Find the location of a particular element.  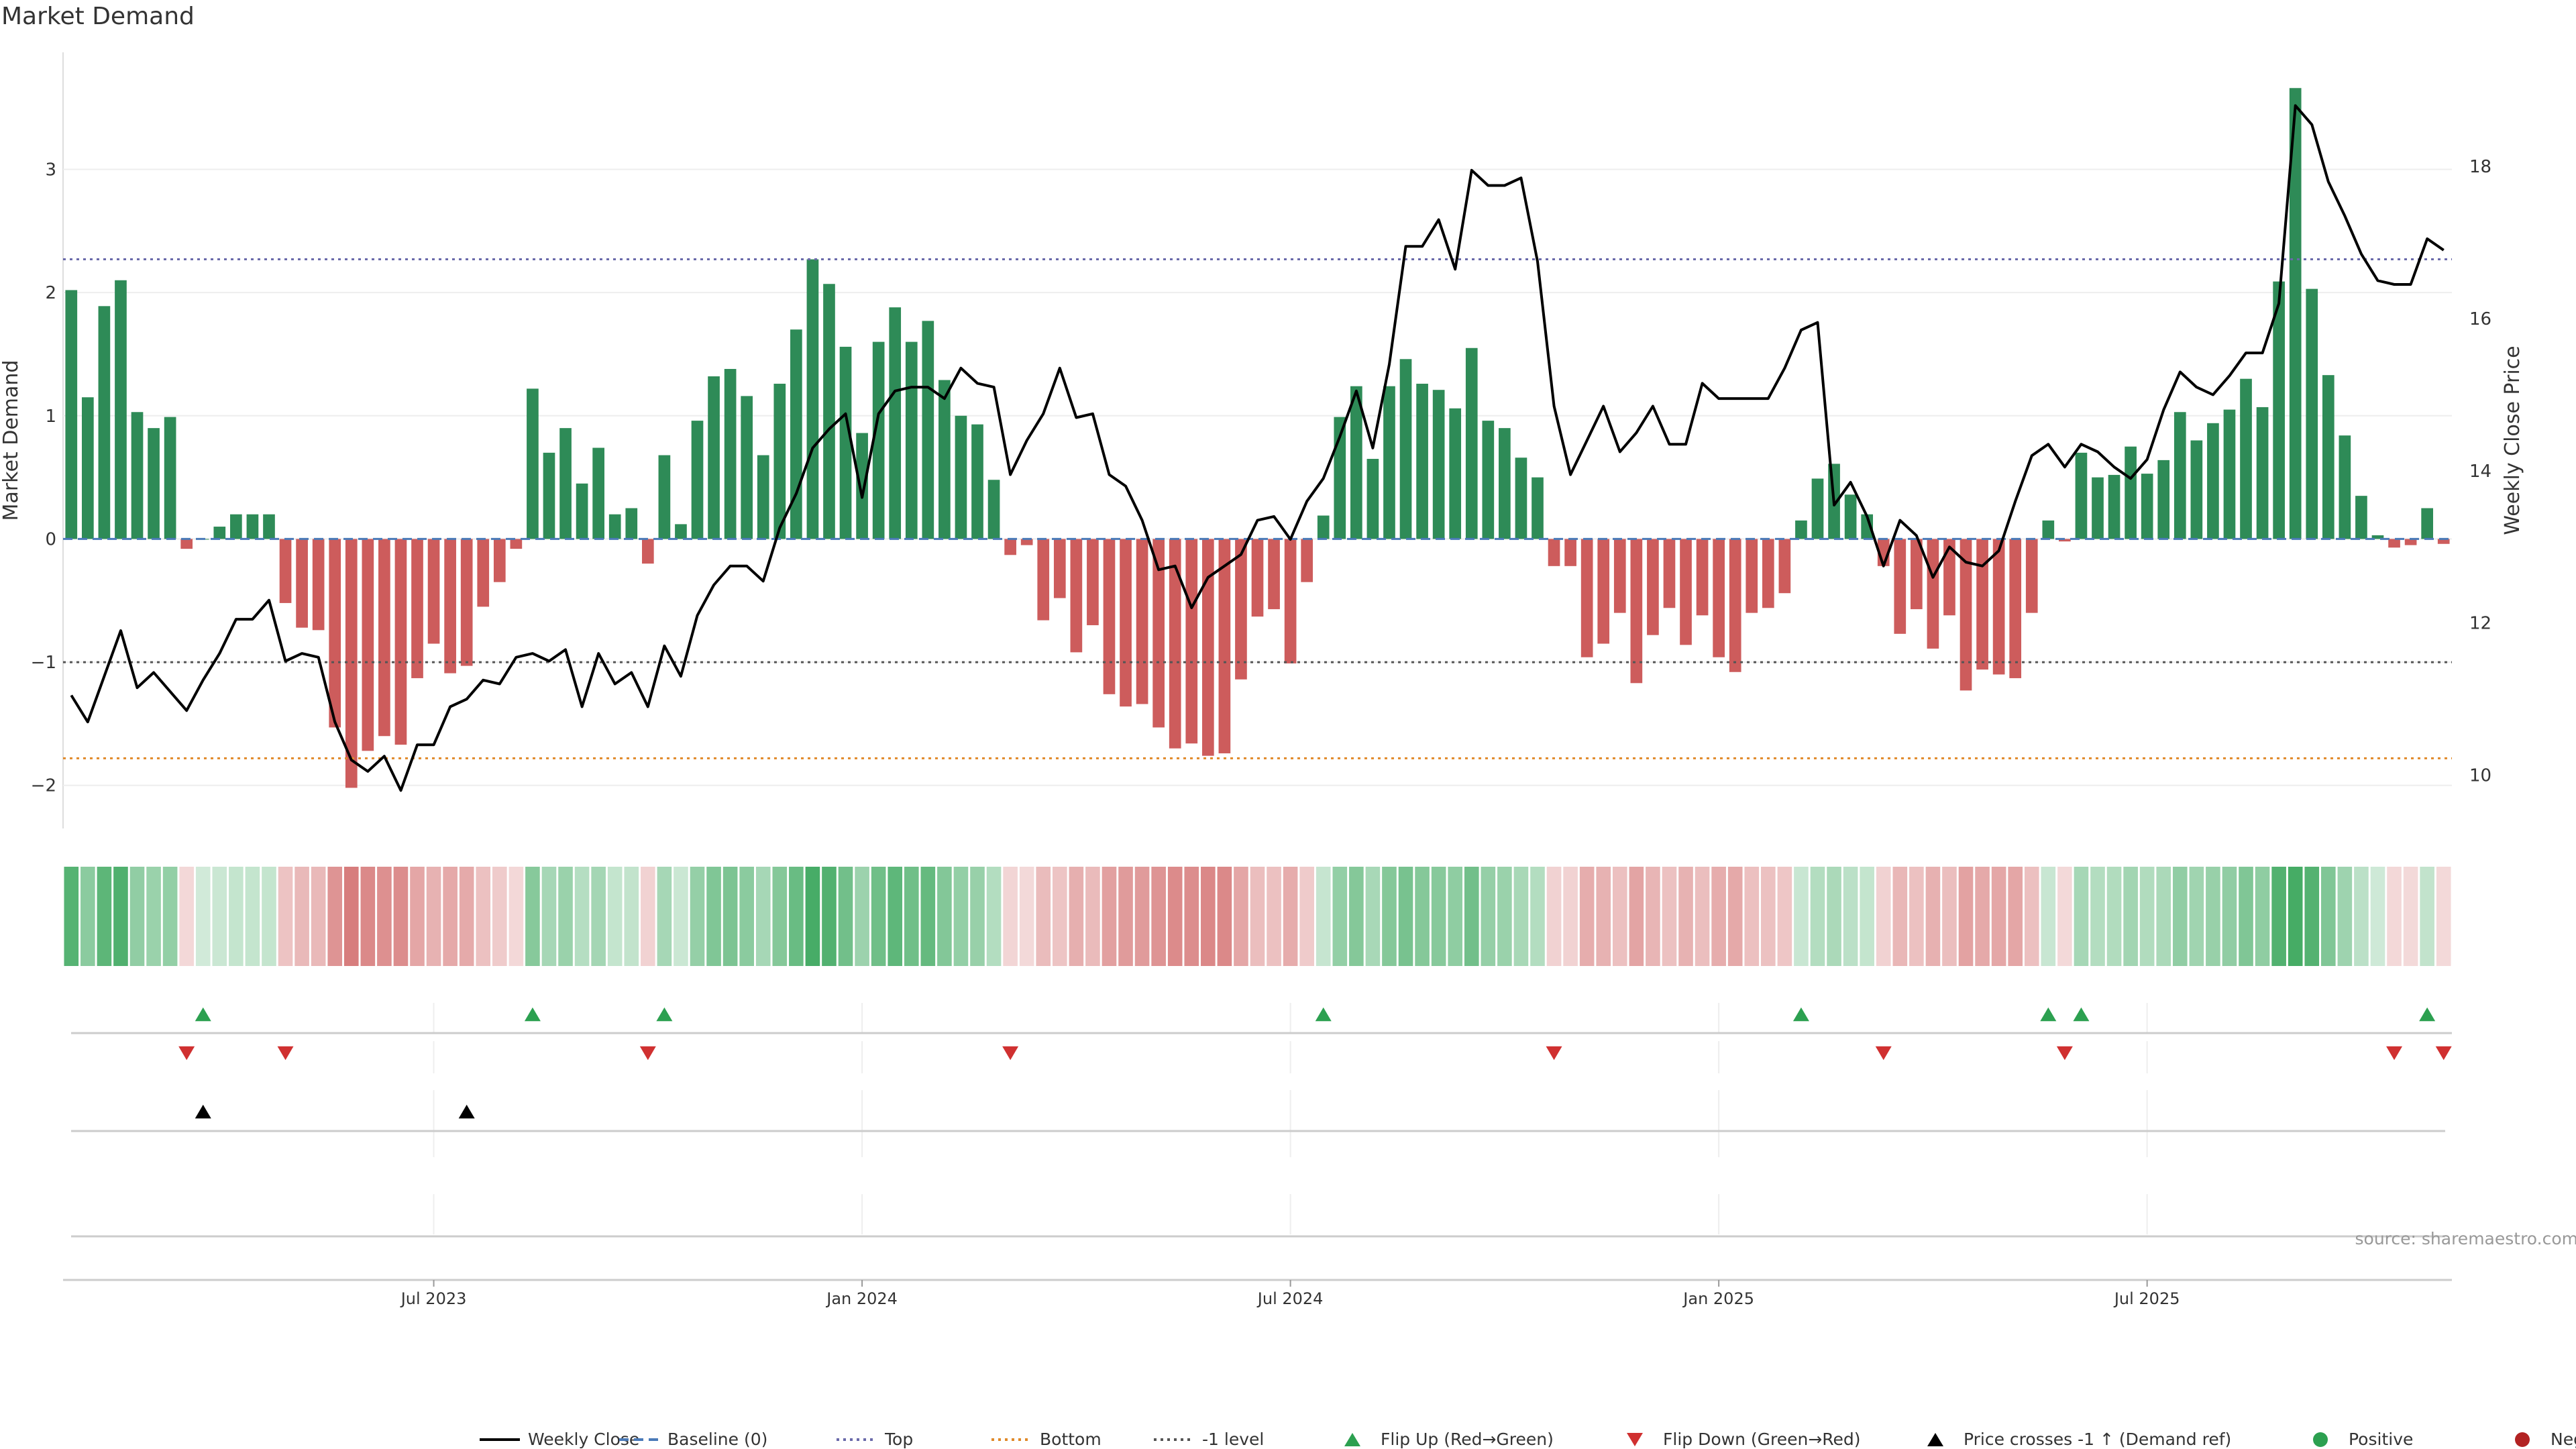

y2-tick-label: 16 is located at coordinates (2480, 319).